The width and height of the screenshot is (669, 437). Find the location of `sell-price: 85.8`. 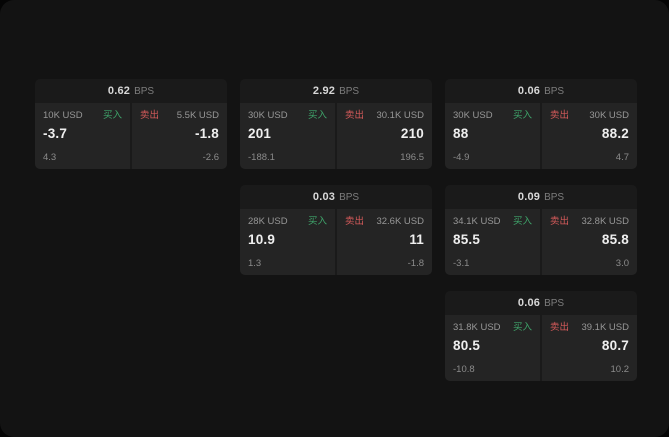

sell-price: 85.8 is located at coordinates (615, 239).